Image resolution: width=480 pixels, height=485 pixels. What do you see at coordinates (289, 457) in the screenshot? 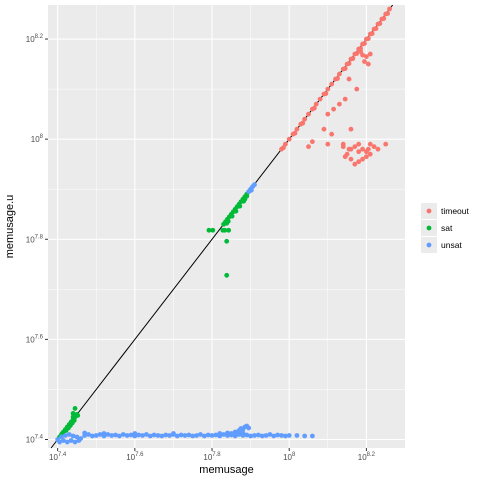
I see `x-tick-label: 108` at bounding box center [289, 457].